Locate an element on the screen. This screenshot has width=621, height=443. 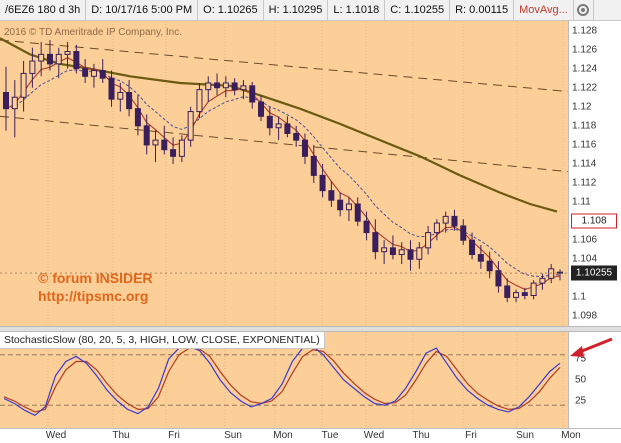
price-tick-14: 1.098 is located at coordinates (585, 316).